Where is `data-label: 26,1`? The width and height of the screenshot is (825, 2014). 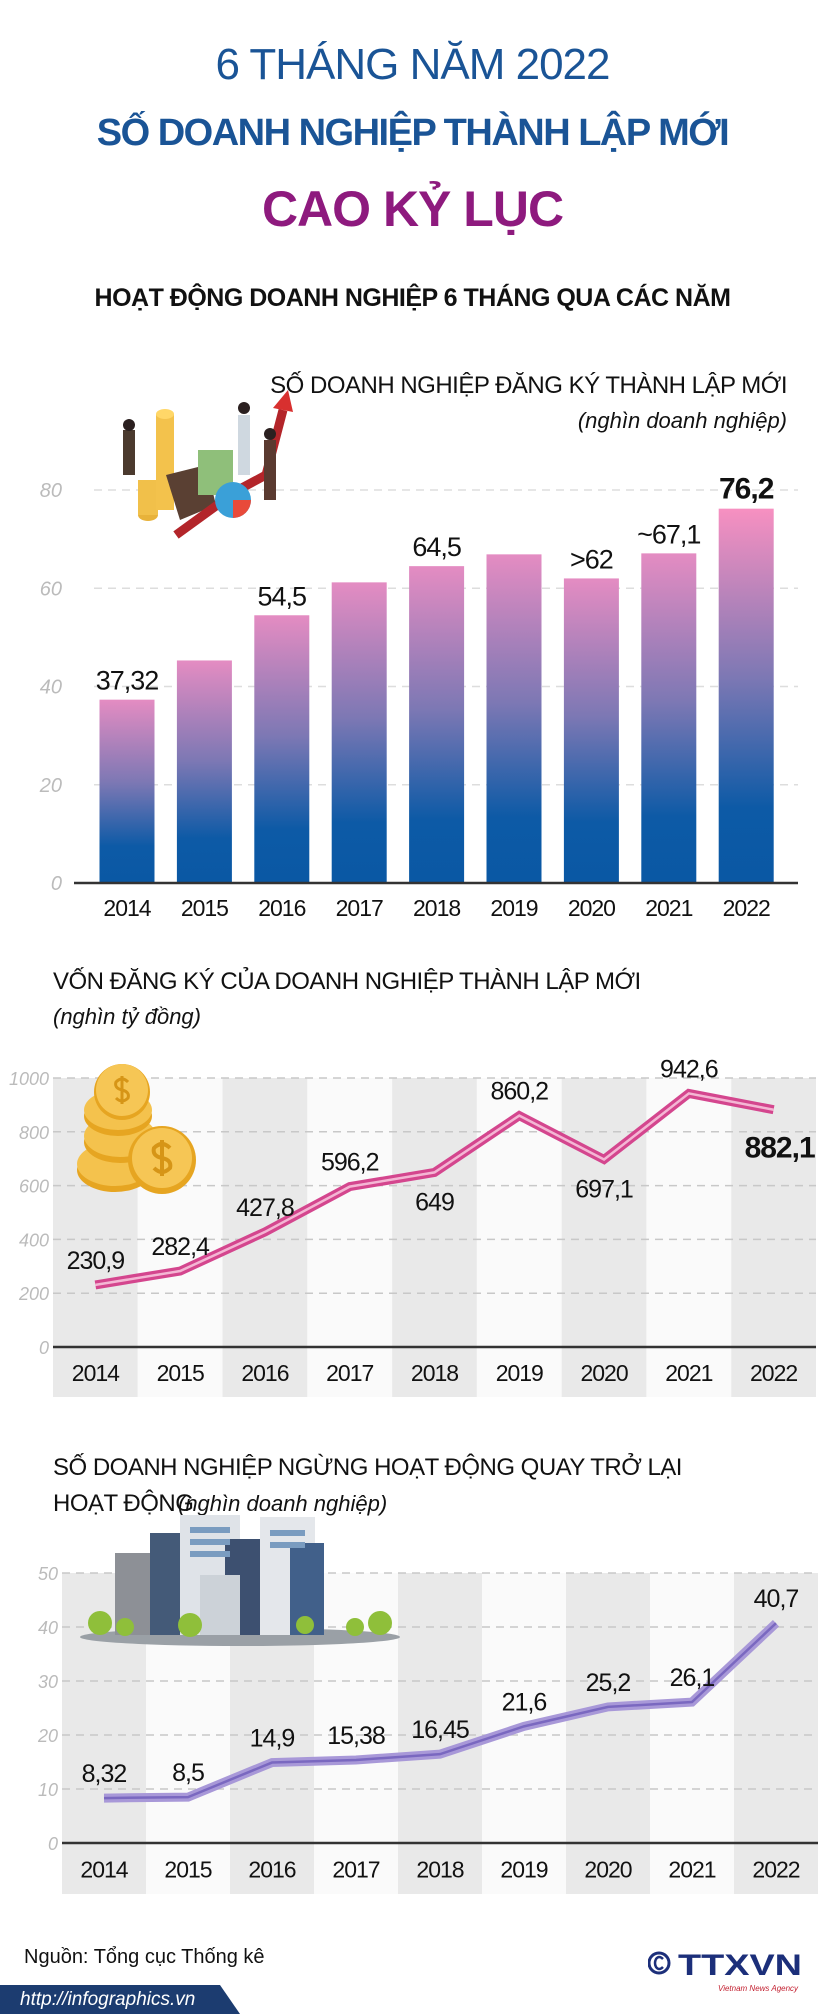 data-label: 26,1 is located at coordinates (692, 1678).